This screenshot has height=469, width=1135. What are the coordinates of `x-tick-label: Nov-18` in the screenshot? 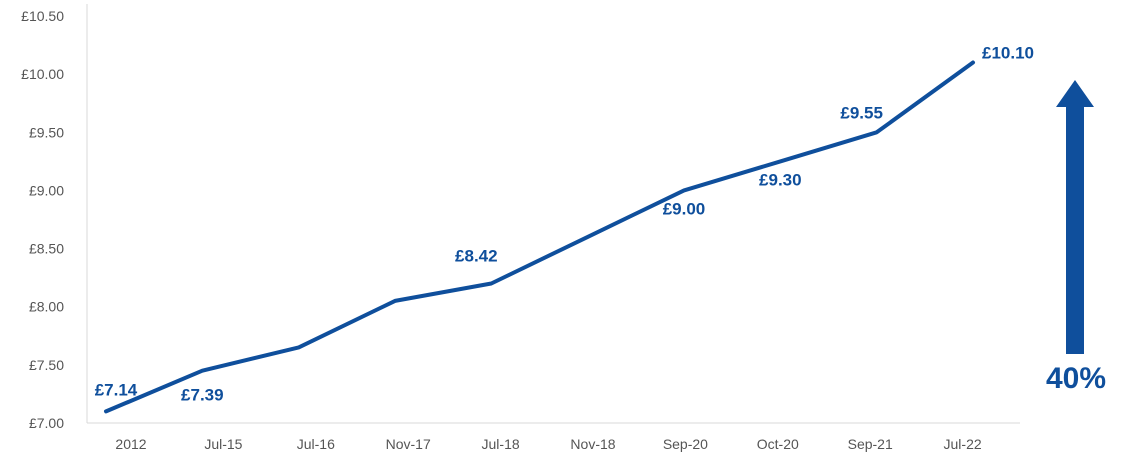 It's located at (592, 444).